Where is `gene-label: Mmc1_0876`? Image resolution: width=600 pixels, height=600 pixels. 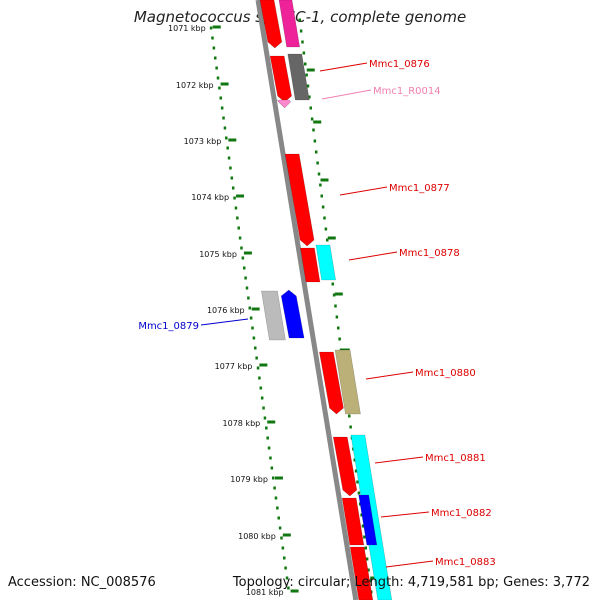
gene-label: Mmc1_0876 is located at coordinates (399, 64).